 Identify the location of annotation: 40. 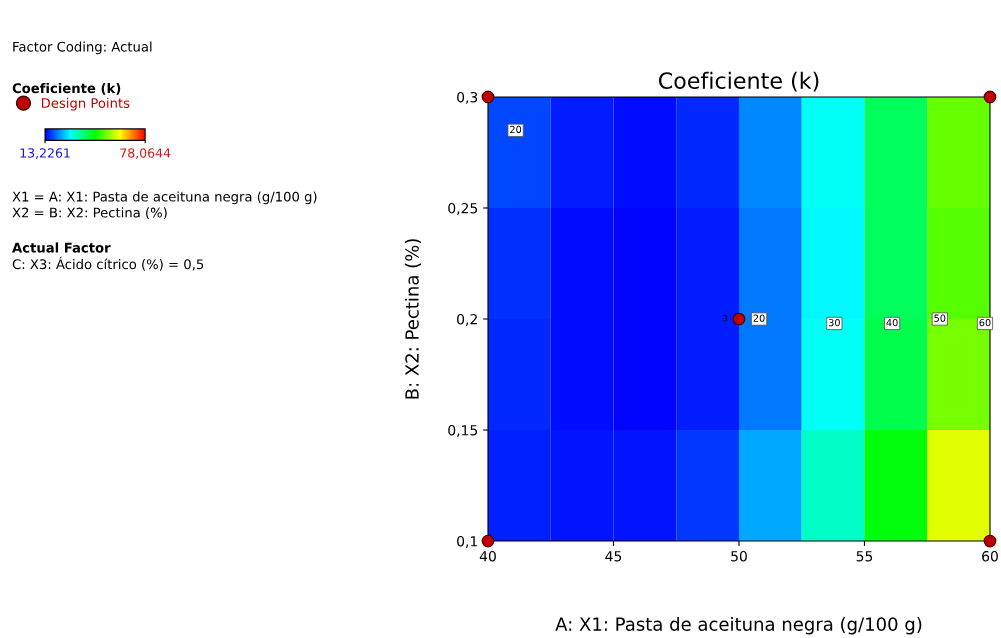
(892, 322).